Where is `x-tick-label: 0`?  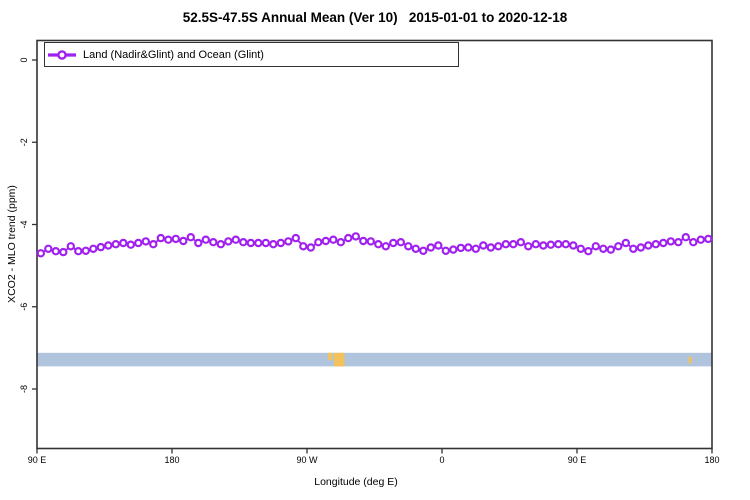 x-tick-label: 0 is located at coordinates (441, 460).